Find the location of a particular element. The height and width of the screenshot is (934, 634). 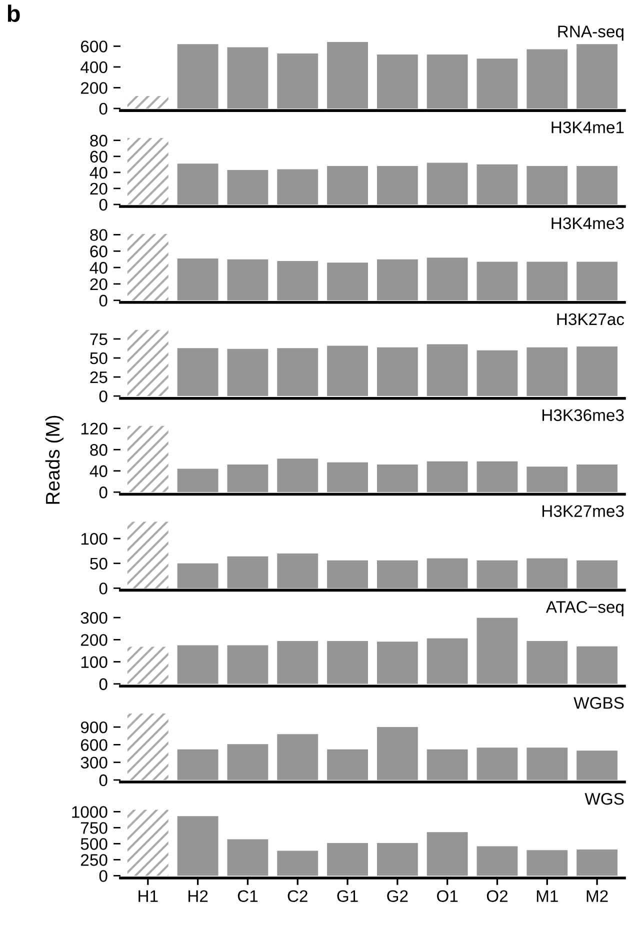

y-tick-label: 200 is located at coordinates (94, 88).